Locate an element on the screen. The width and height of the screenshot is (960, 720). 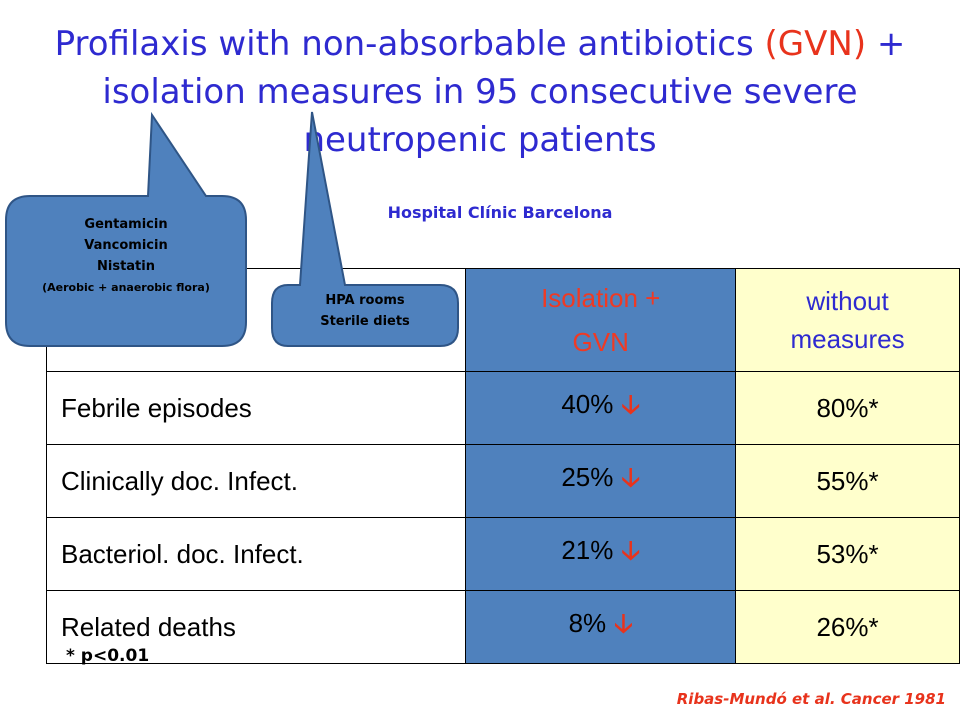
callout-antibiotic-line: Vancomicin is located at coordinates (126, 245).